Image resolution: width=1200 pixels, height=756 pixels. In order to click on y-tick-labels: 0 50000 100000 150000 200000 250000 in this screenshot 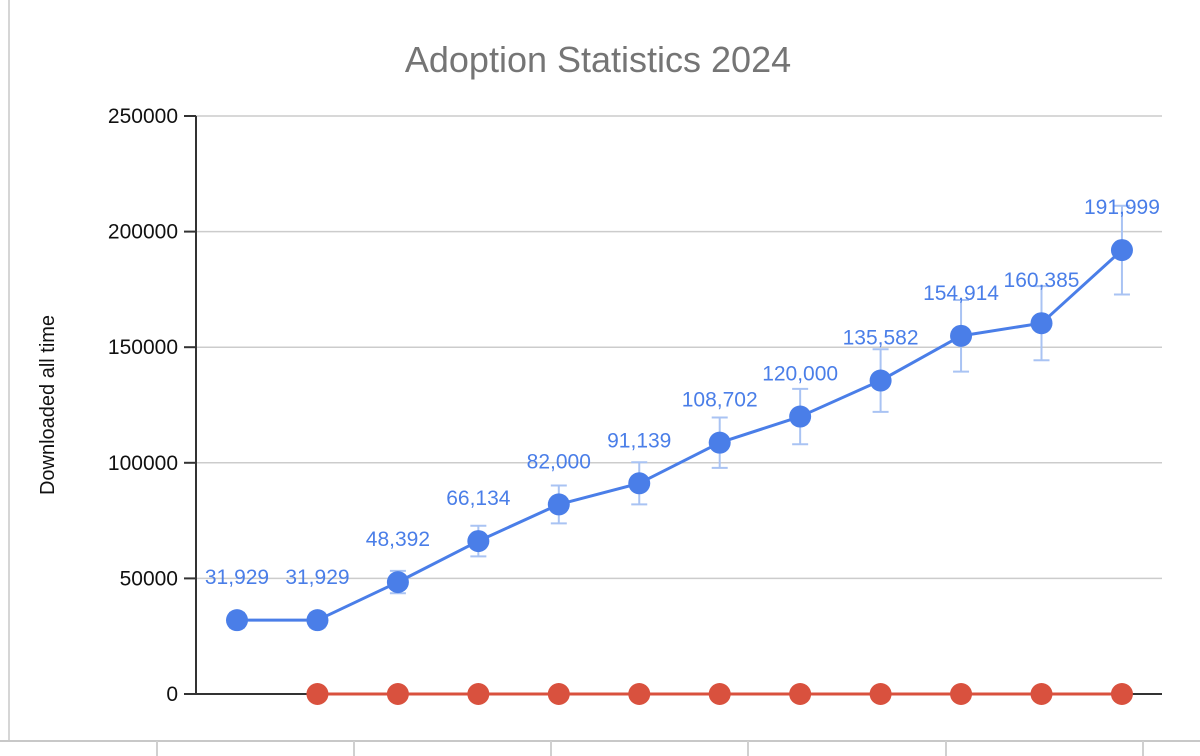, I will do `click(143, 405)`.